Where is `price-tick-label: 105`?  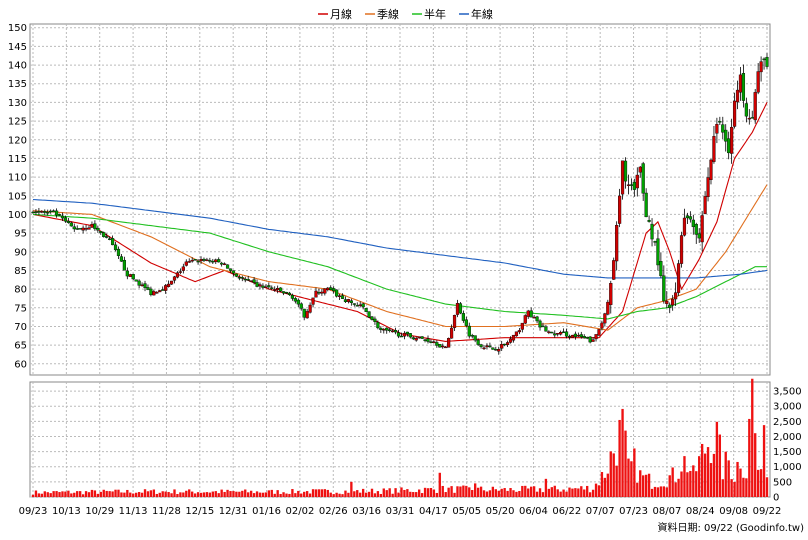 price-tick-label: 105 is located at coordinates (17, 196).